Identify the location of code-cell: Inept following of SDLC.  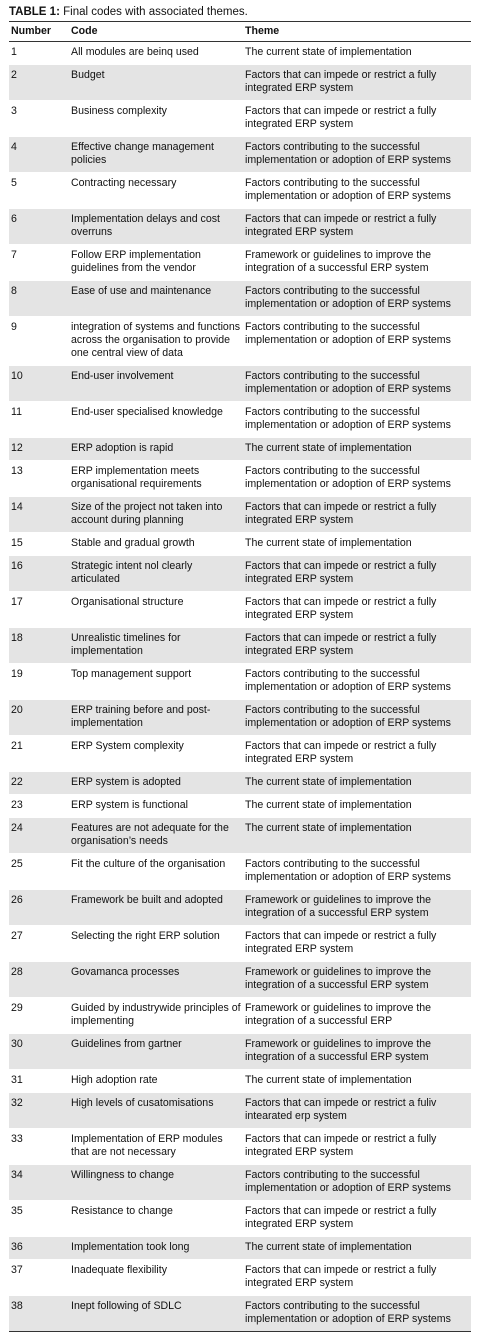
(156, 1313).